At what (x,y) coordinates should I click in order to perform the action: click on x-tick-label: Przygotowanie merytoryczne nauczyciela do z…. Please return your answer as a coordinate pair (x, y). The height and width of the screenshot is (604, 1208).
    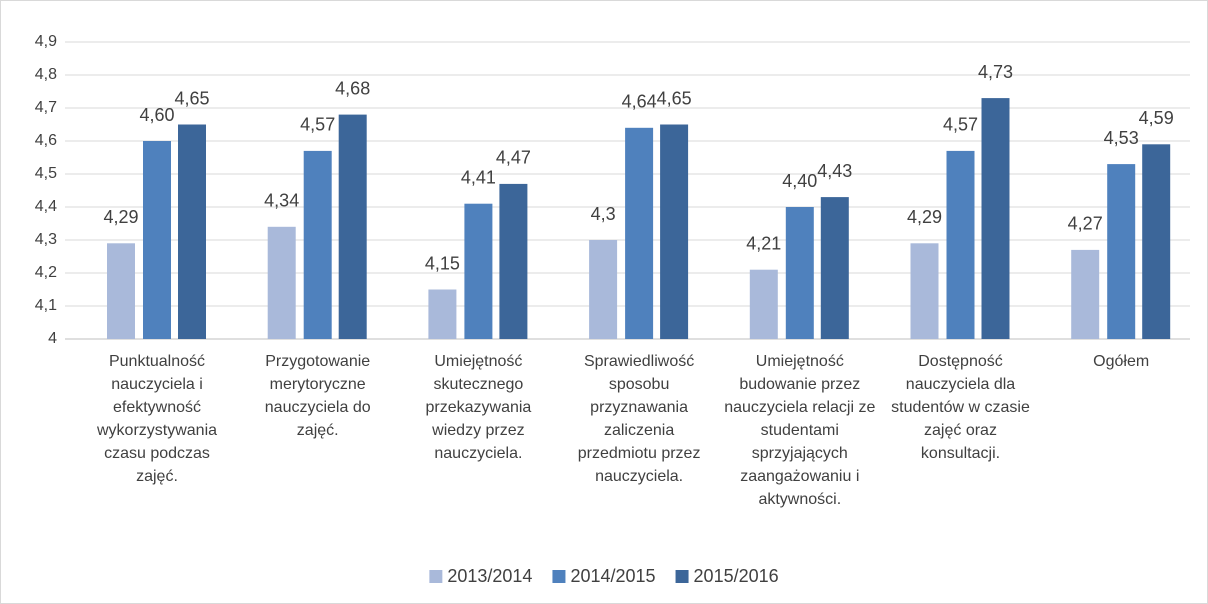
    Looking at the image, I should click on (318, 396).